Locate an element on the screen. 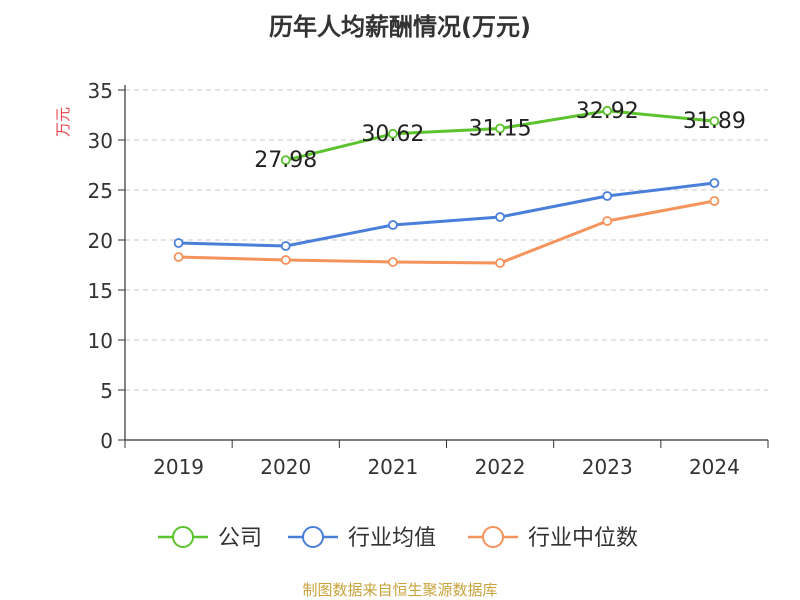  data-label-2024: 31.89 is located at coordinates (714, 121).